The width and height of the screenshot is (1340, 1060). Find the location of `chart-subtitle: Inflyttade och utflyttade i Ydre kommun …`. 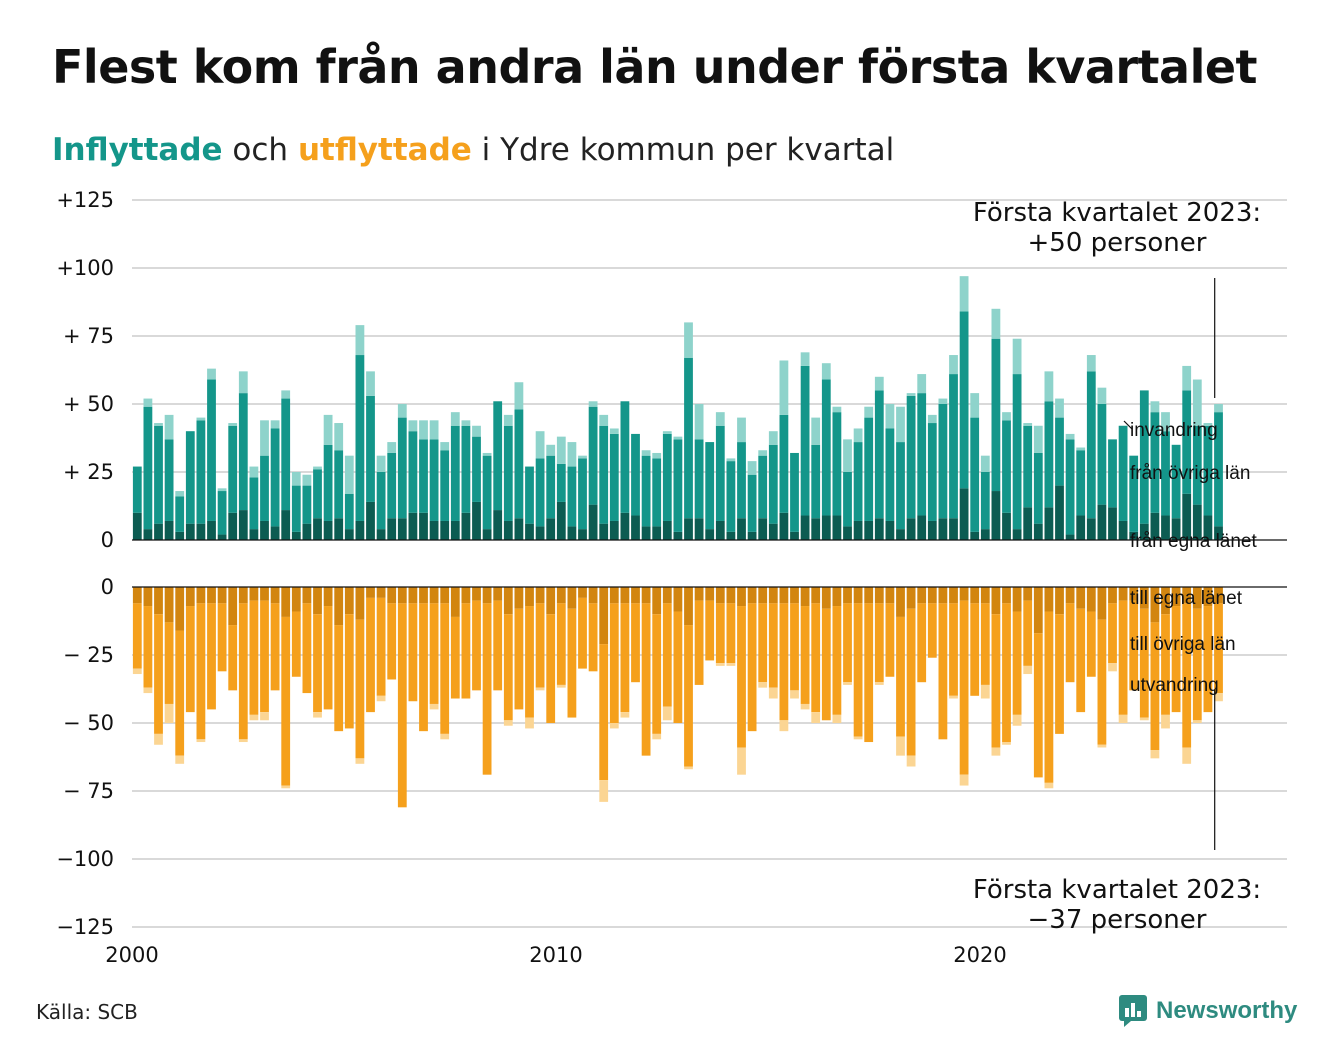

chart-subtitle: Inflyttade och utflyttade i Ydre kommun … is located at coordinates (473, 150).